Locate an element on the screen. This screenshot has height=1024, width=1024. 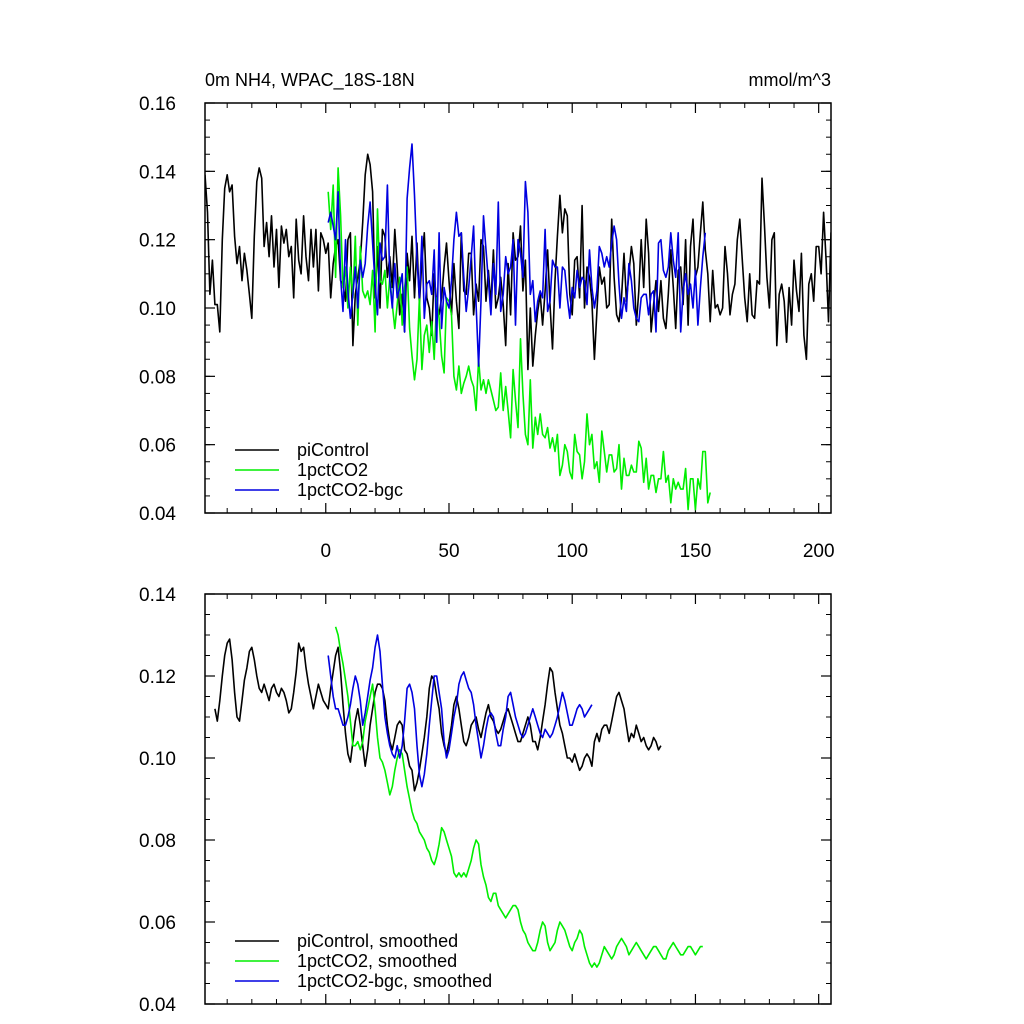
series-line-1pctco2-bgc is located at coordinates (517, 255).